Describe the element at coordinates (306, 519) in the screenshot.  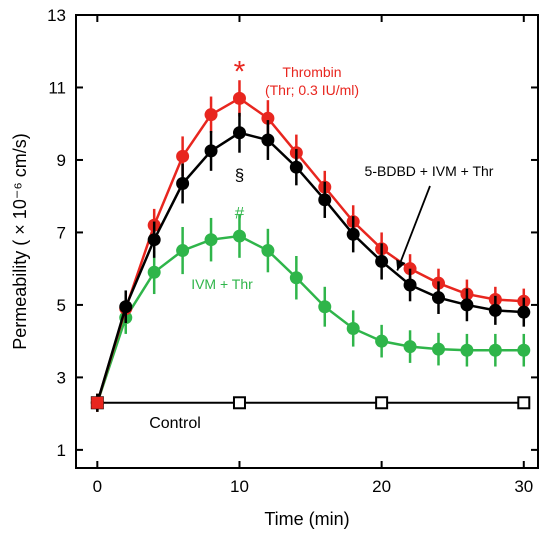
I see `x-axis-label: Time (min)` at that location.